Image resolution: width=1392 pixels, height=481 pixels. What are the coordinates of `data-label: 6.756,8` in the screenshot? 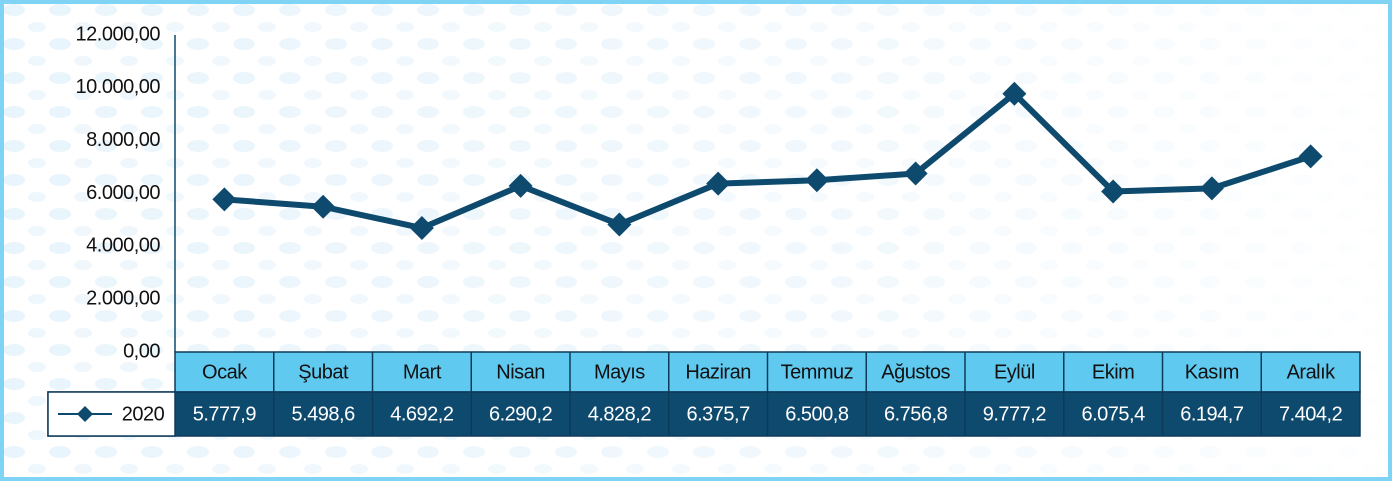 It's located at (916, 414).